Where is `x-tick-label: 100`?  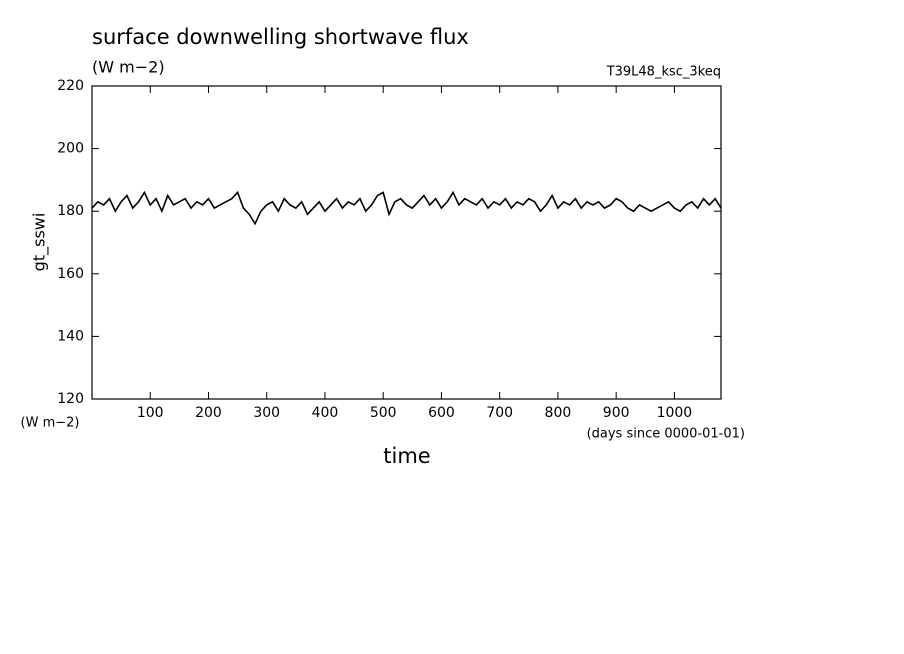 x-tick-label: 100 is located at coordinates (150, 413).